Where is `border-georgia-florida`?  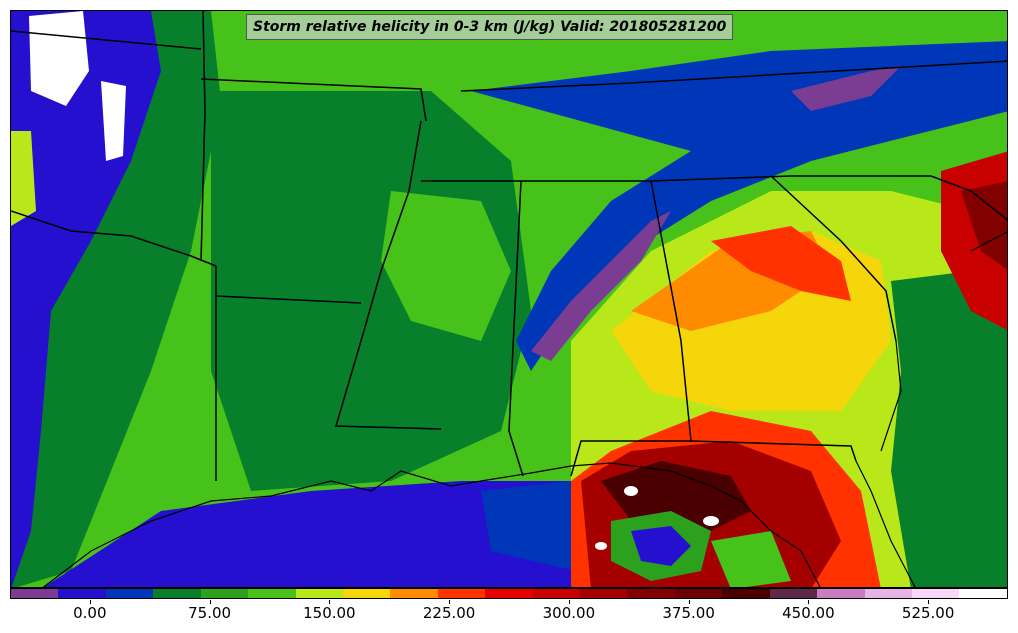 border-georgia-florida is located at coordinates (773, 451).